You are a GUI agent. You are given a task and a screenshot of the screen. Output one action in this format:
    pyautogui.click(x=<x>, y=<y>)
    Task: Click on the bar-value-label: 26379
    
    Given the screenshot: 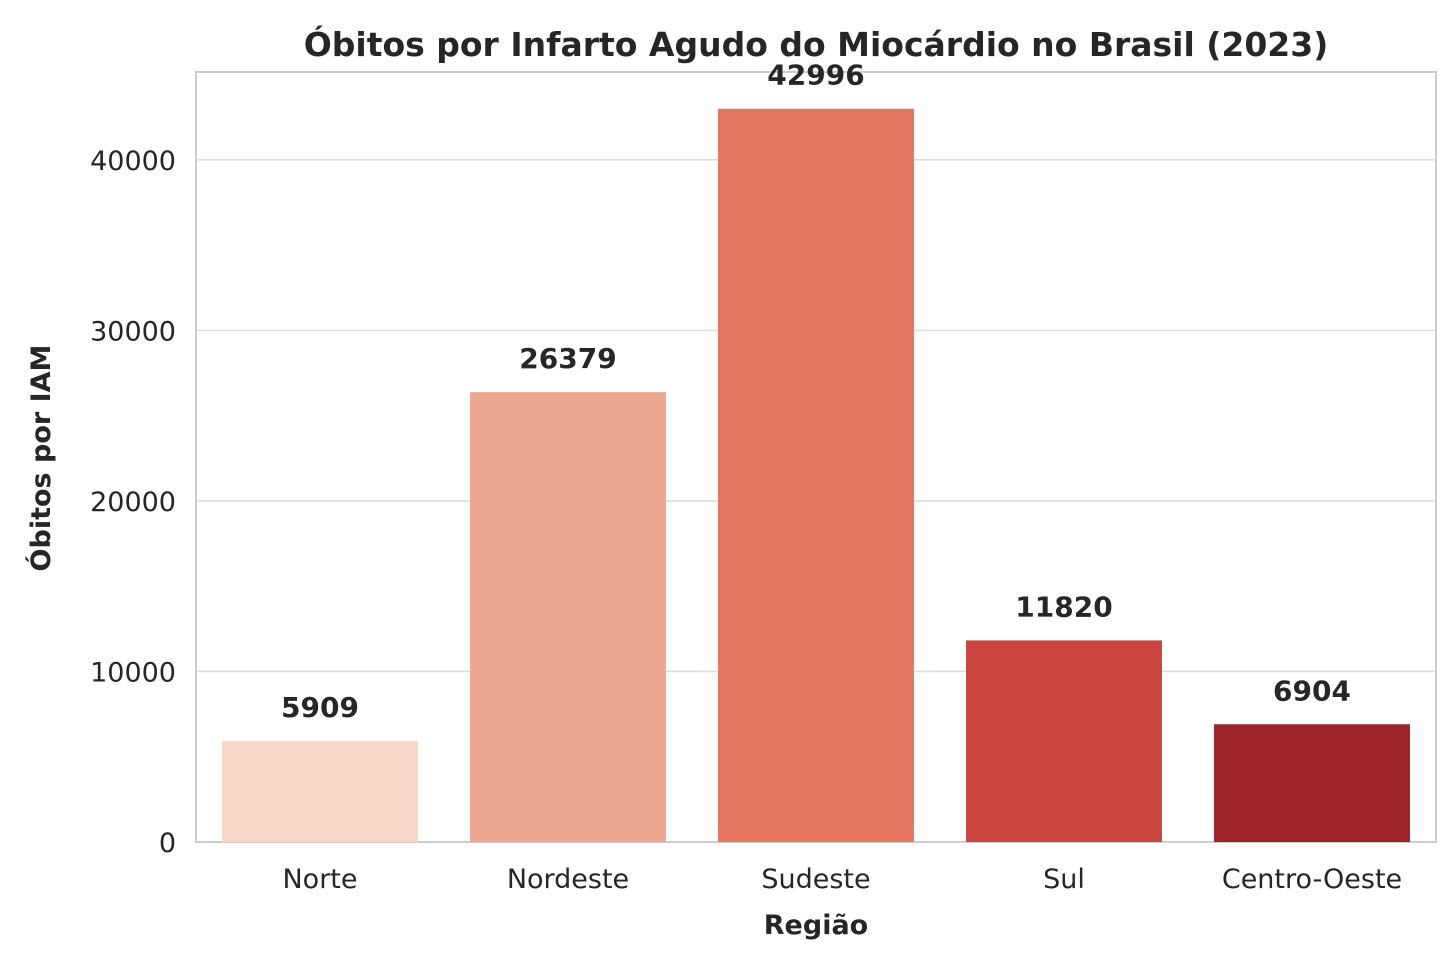 What is the action you would take?
    pyautogui.click(x=567, y=358)
    